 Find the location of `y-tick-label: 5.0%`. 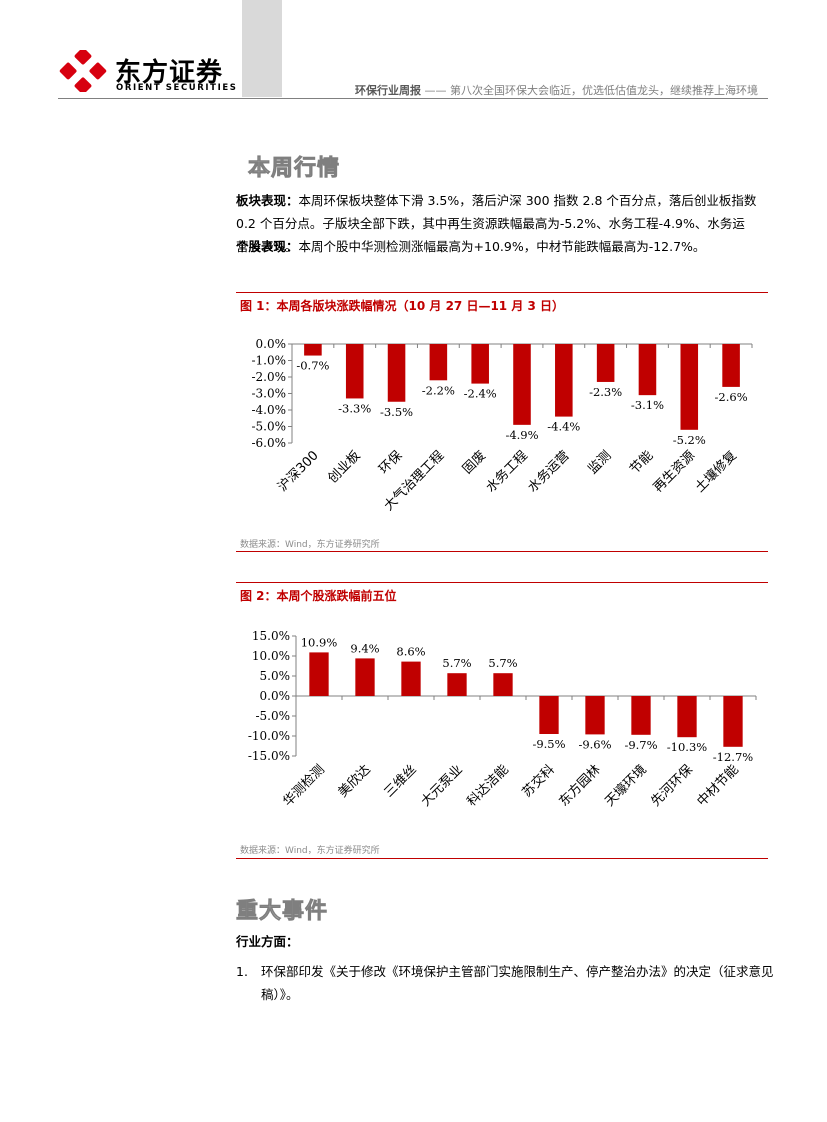

y-tick-label: 5.0% is located at coordinates (275, 676).